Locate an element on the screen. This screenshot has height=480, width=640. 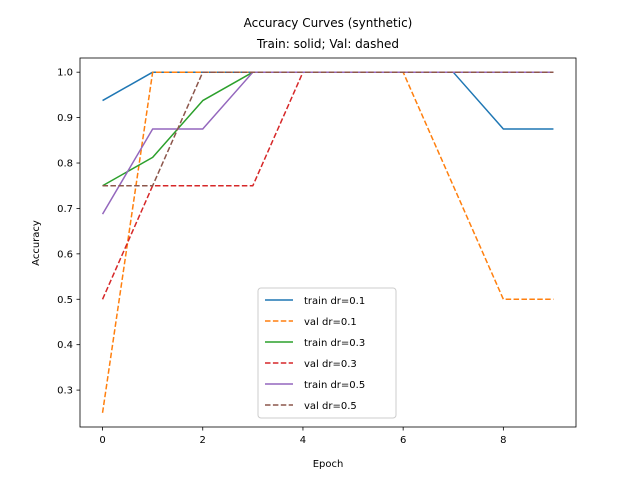
legend-label-3: val dr=0.3 is located at coordinates (330, 364).